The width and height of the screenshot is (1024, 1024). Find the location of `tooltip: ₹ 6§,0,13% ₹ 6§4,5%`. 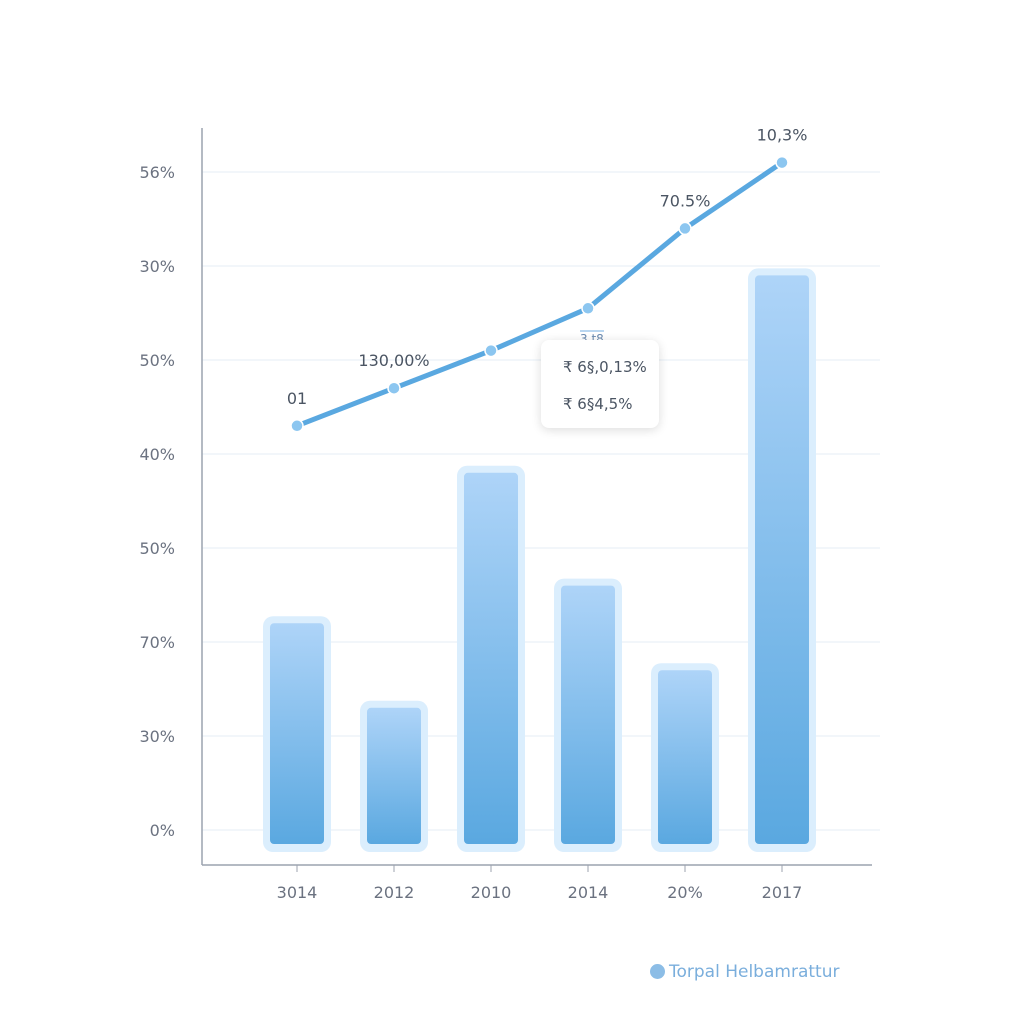

tooltip: ₹ 6§,0,13% ₹ 6§4,5% is located at coordinates (600, 384).